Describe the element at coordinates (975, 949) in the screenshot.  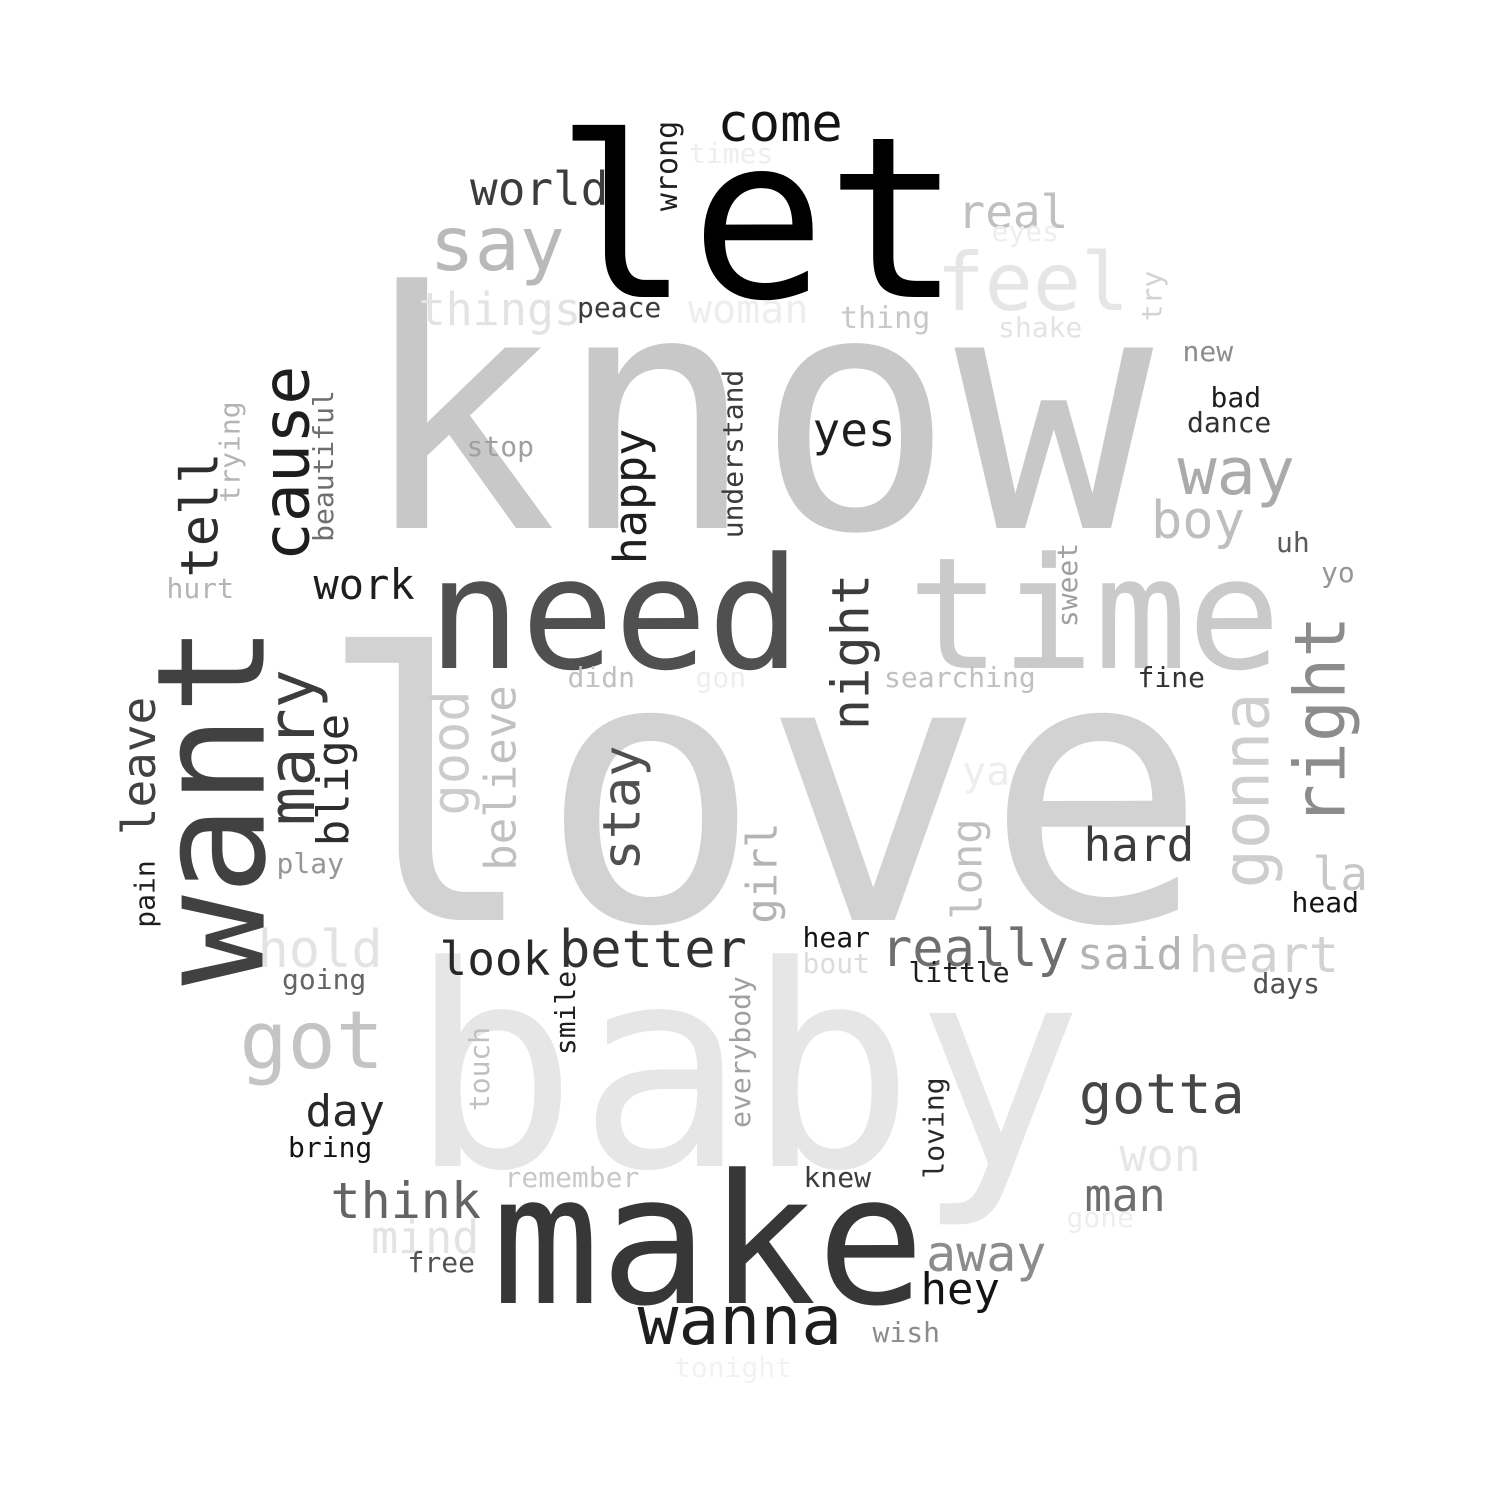
I see `word-really: really` at that location.